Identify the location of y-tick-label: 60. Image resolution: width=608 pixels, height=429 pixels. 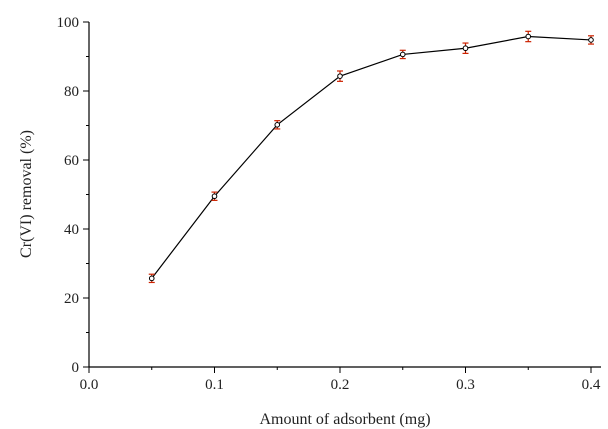
(71, 161).